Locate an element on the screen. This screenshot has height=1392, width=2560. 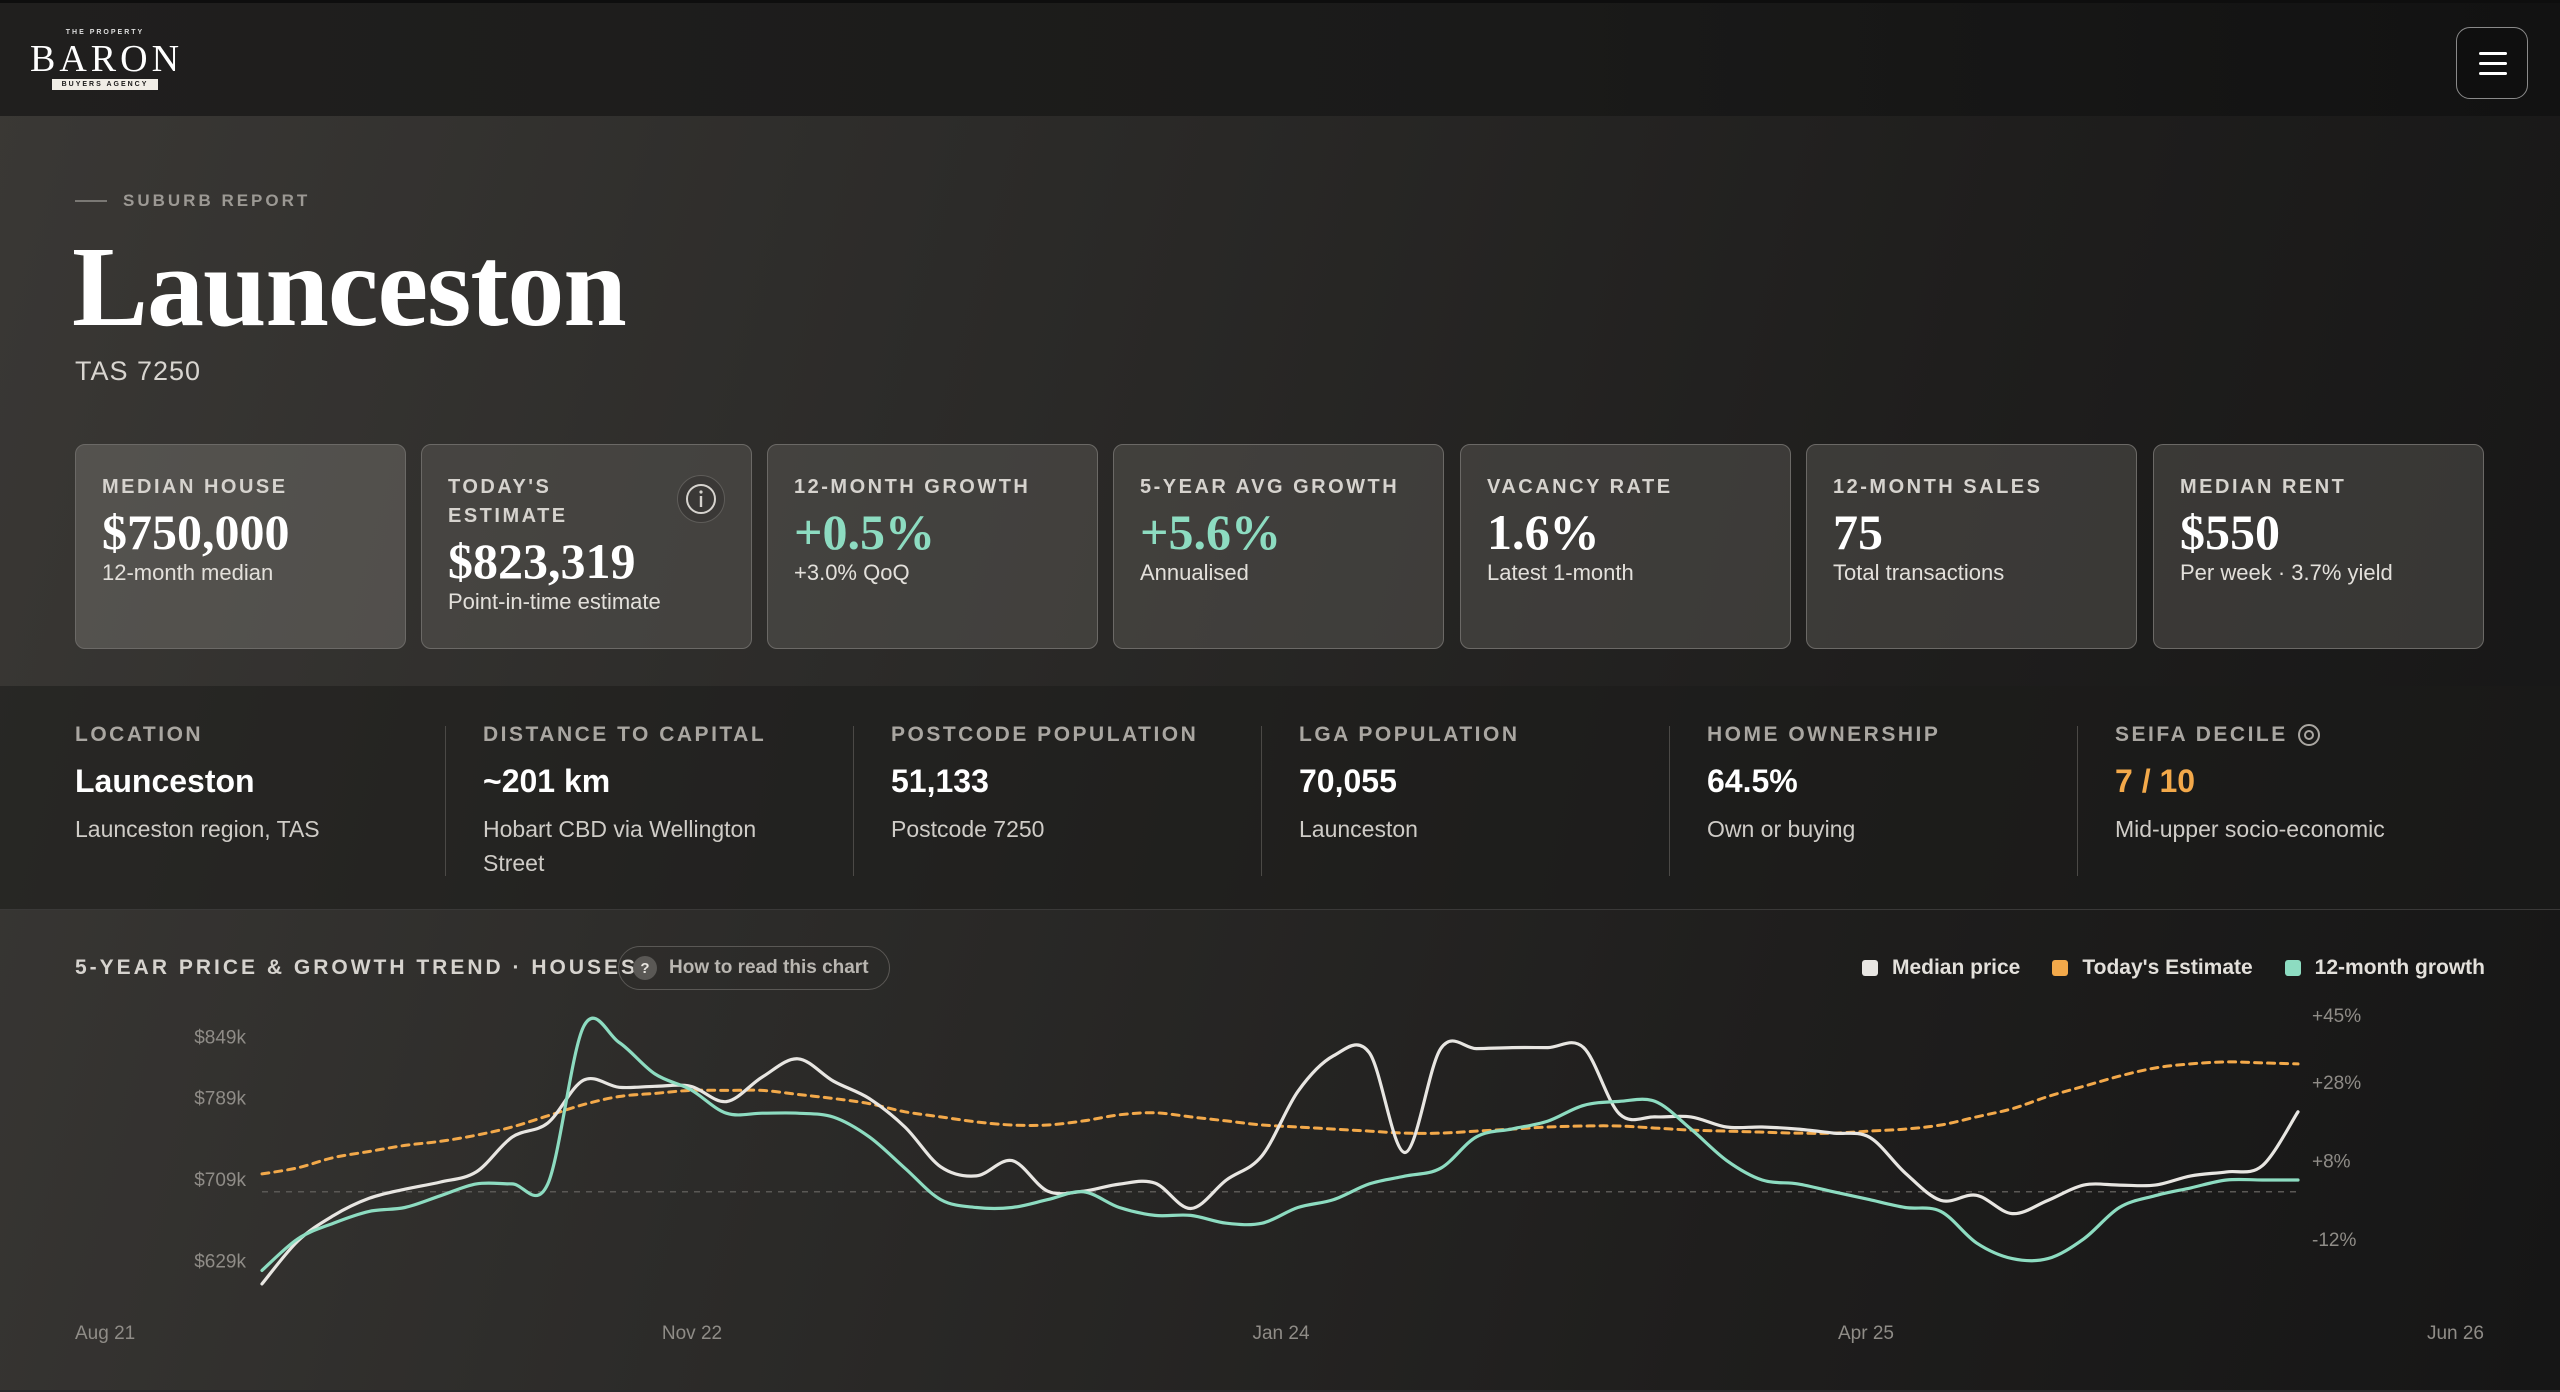
eyebrow: SUBURB REPORT is located at coordinates (192, 201).